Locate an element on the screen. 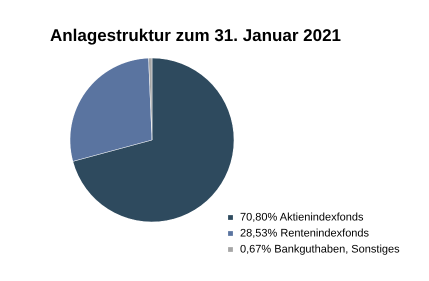 The image size is (429, 281). legend-label: 0,67% Bankguthaben, Sonstiges is located at coordinates (320, 250).